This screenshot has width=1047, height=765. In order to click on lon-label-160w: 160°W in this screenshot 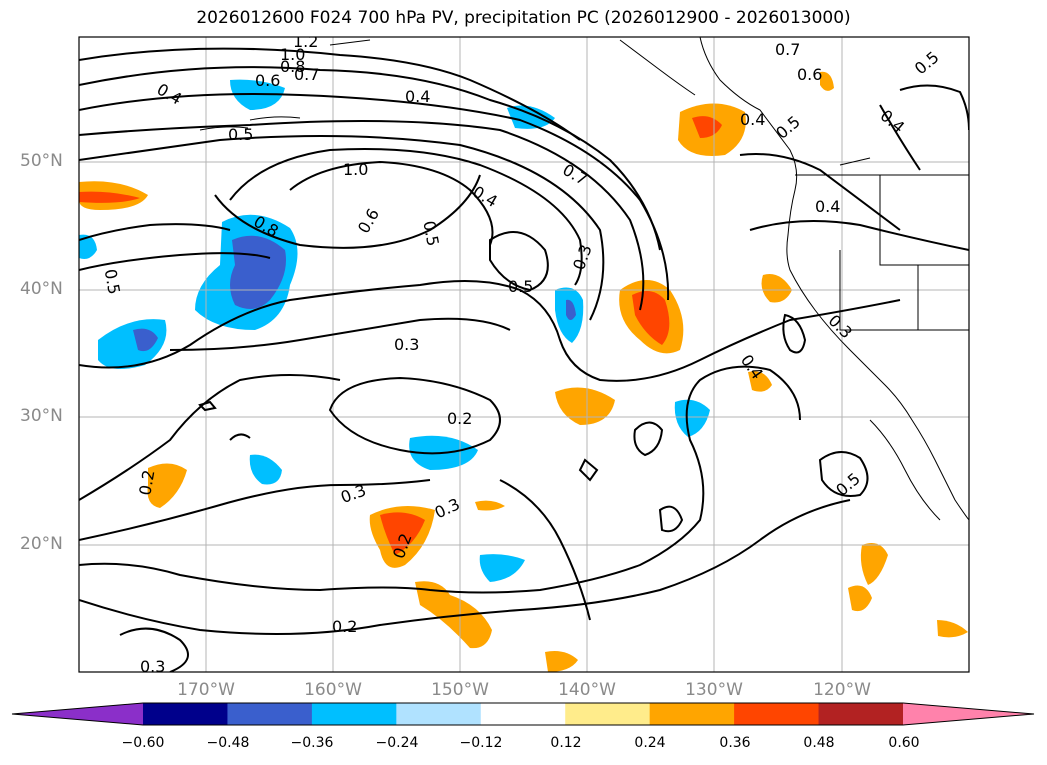, I will do `click(333, 690)`.